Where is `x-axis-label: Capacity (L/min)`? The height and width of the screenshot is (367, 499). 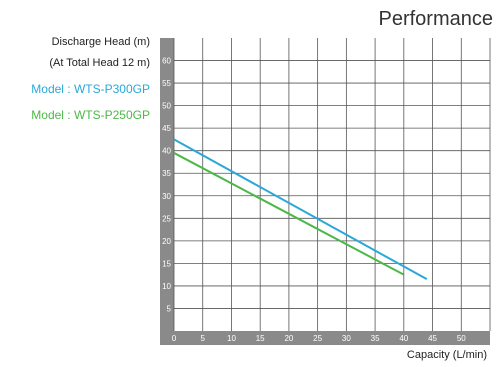 x-axis-label: Capacity (L/min) is located at coordinates (446, 355).